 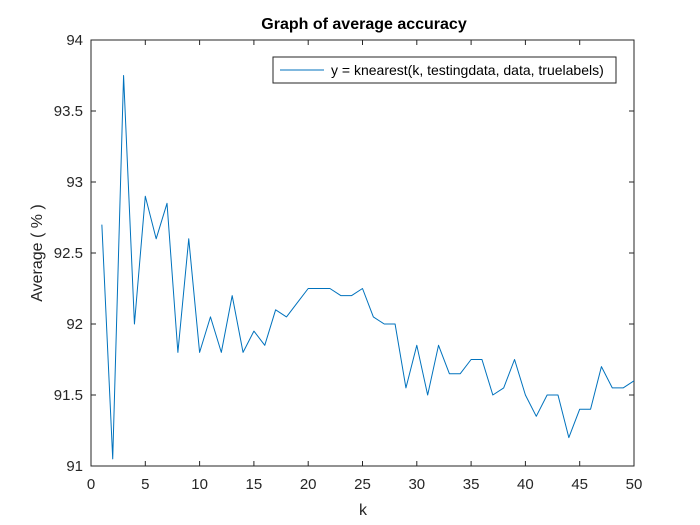 I want to click on x-tick-label: 35, so click(x=471, y=484).